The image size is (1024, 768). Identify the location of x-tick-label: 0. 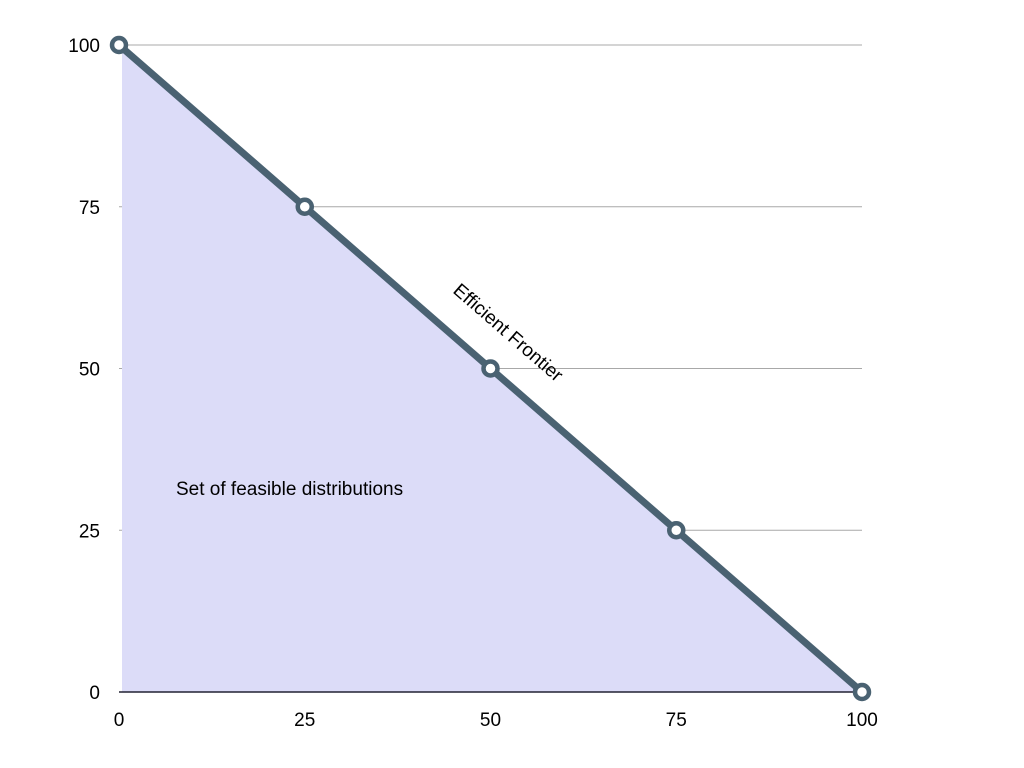
(119, 720).